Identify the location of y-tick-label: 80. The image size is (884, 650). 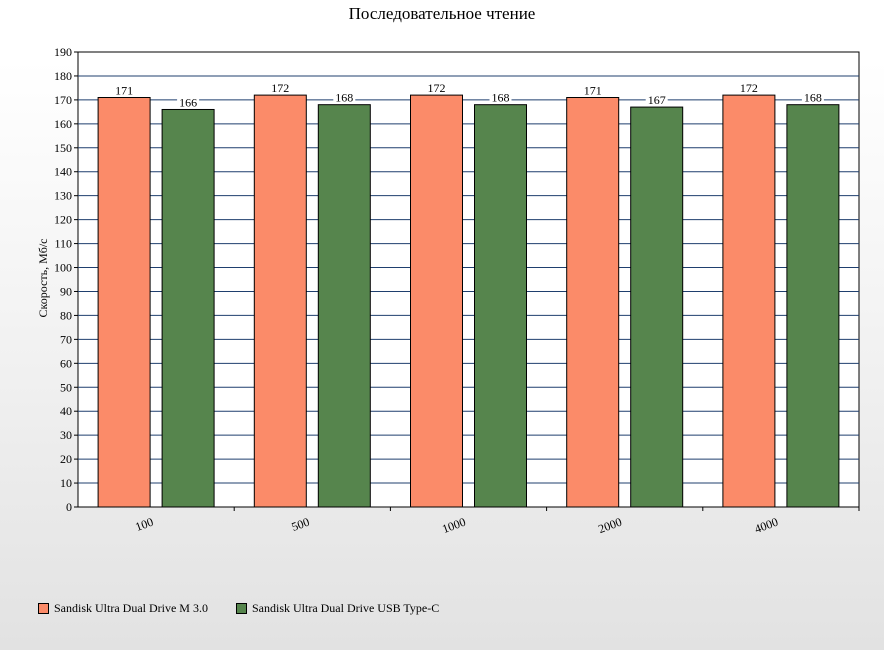
(66, 315).